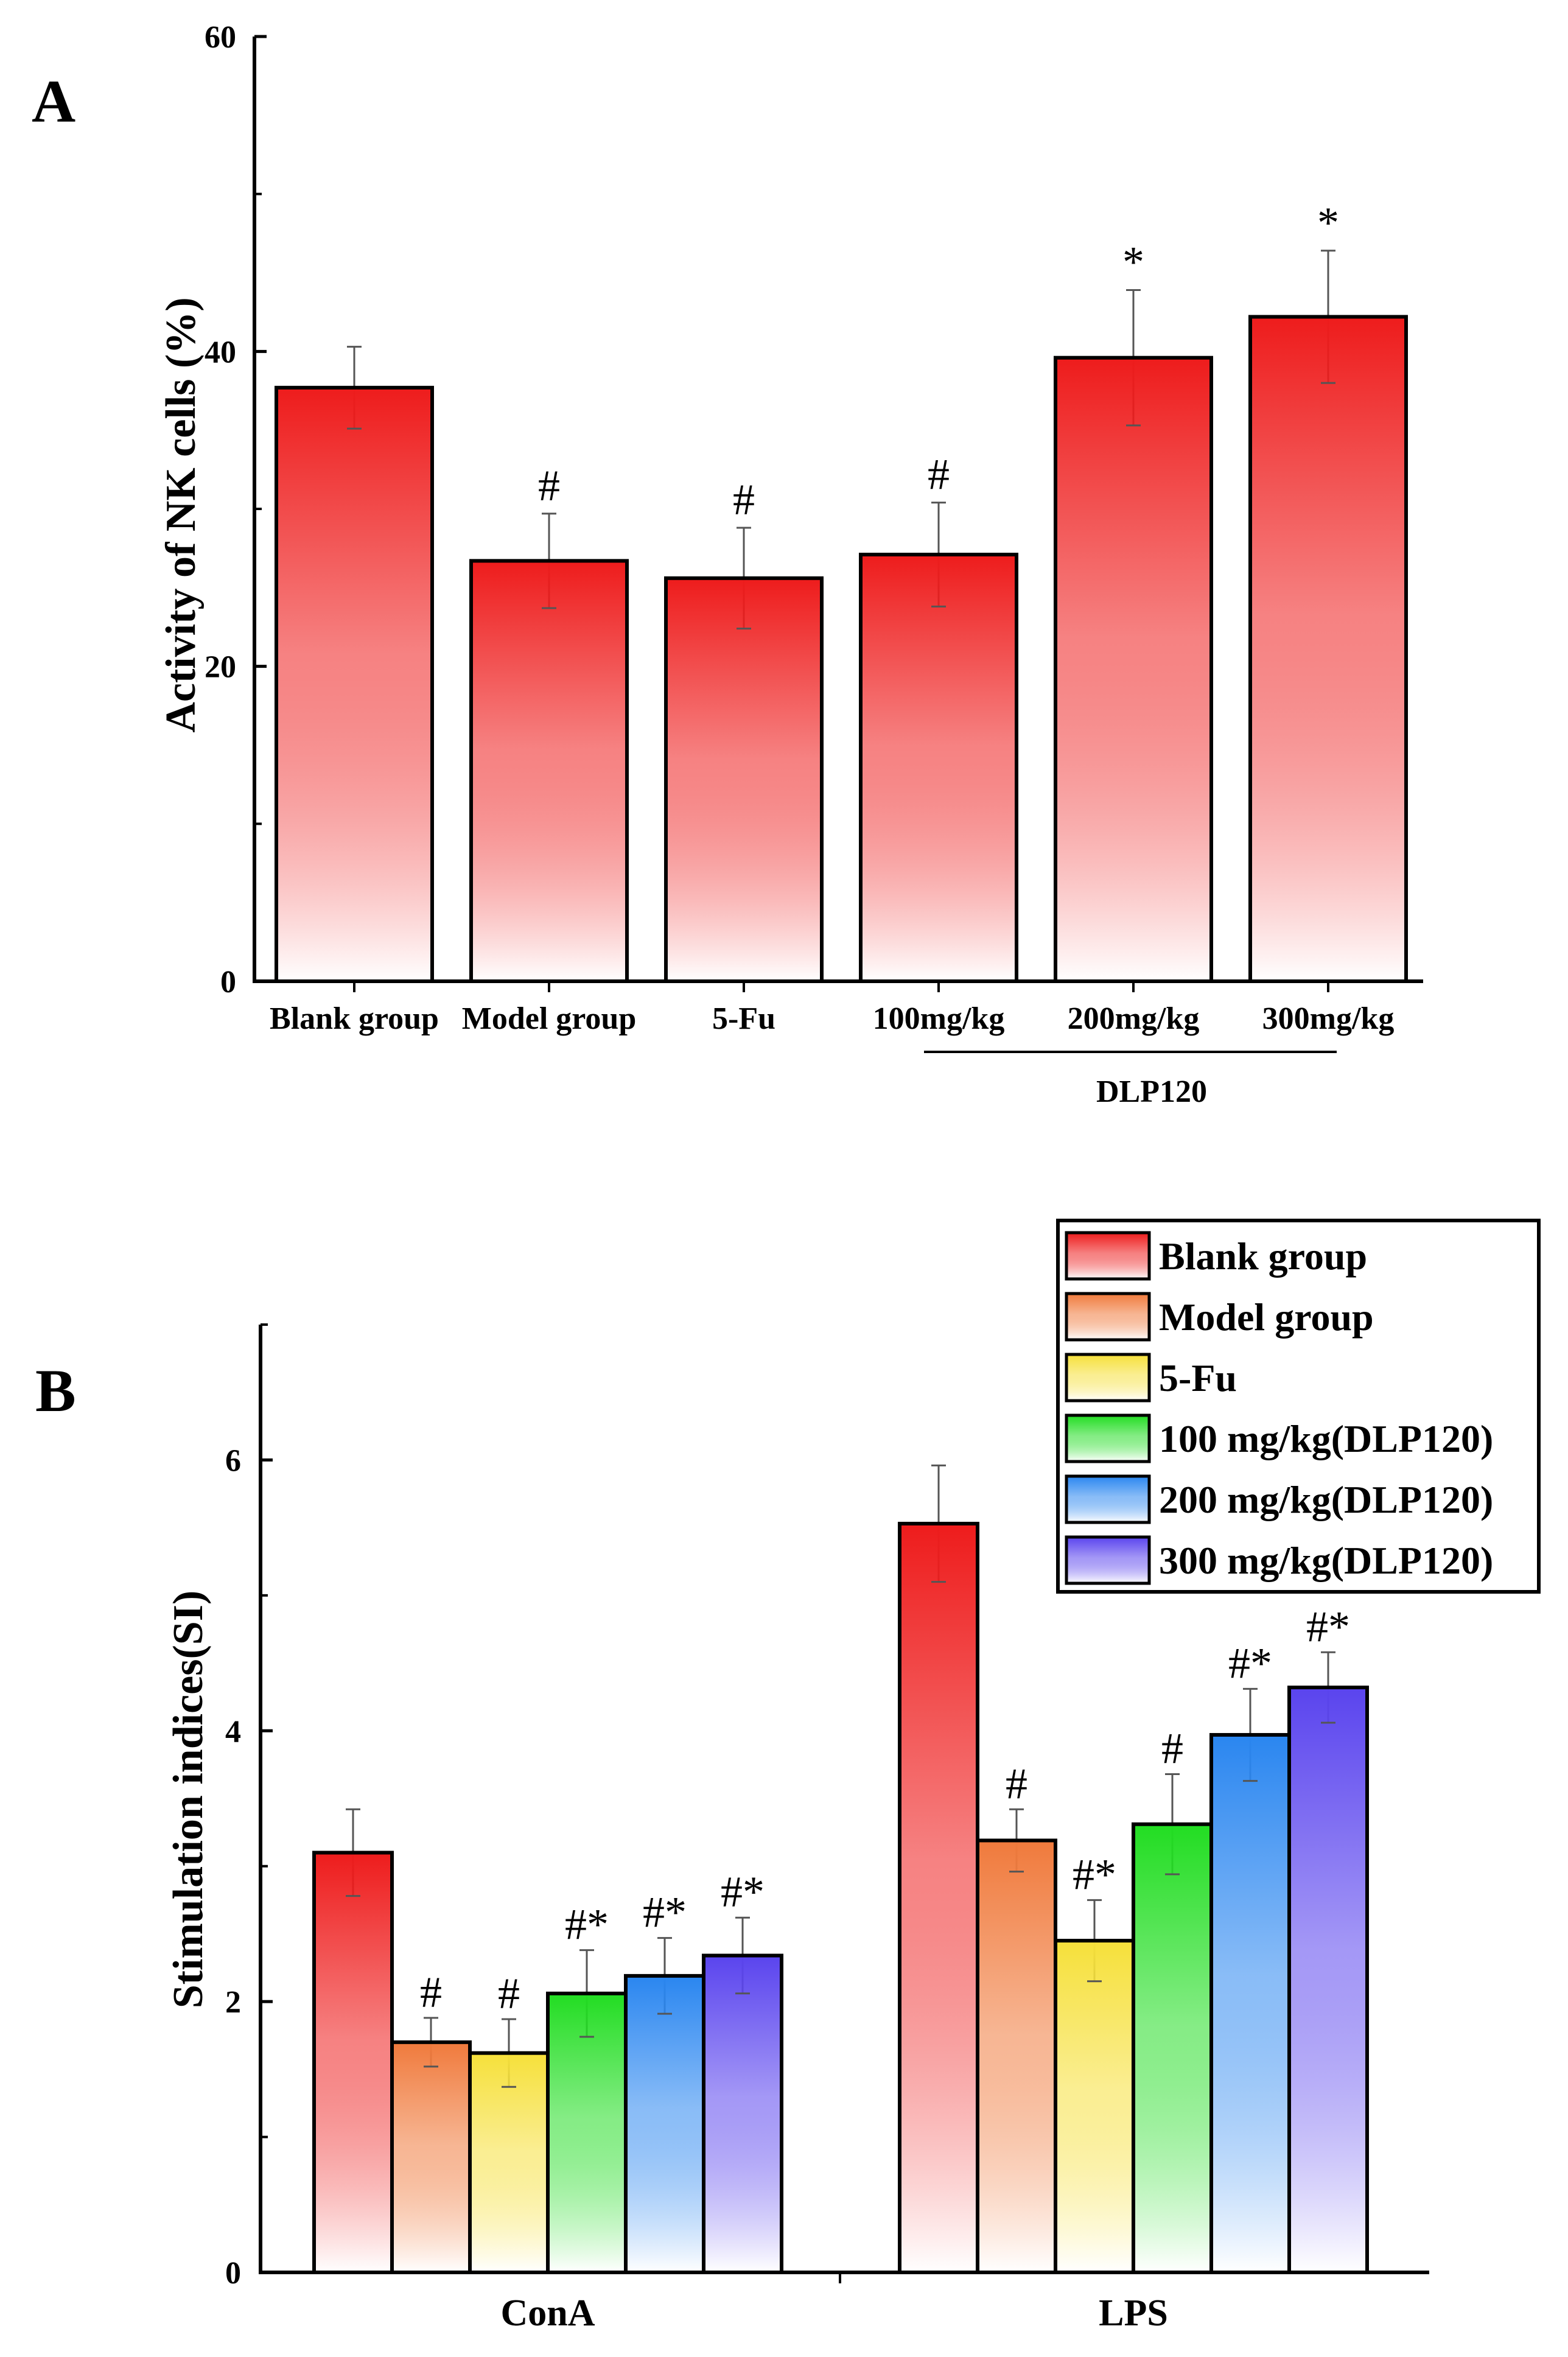 This screenshot has height=2357, width=1568. What do you see at coordinates (1151, 1091) in the screenshot?
I see `panel-a-group-label: DLP120` at bounding box center [1151, 1091].